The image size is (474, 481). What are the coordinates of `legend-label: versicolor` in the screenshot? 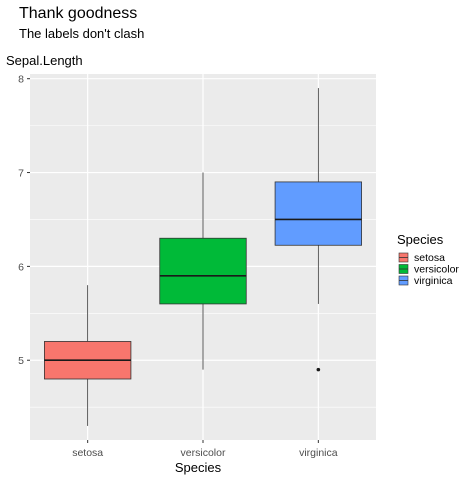 It's located at (436, 270).